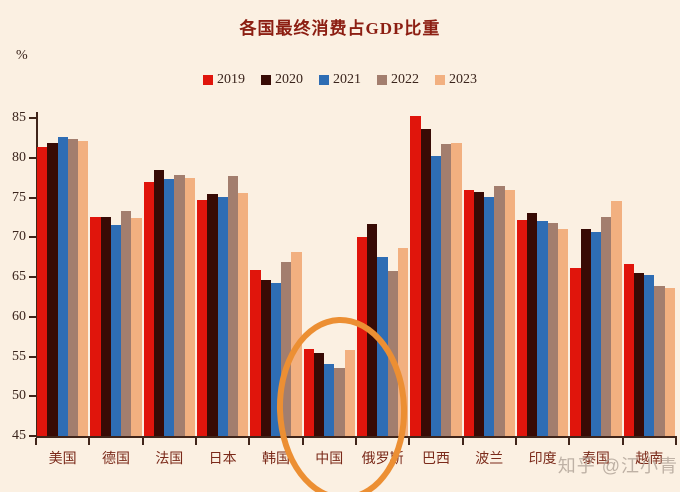  Describe the element at coordinates (19, 237) in the screenshot. I see `y-tick-label: 70` at that location.